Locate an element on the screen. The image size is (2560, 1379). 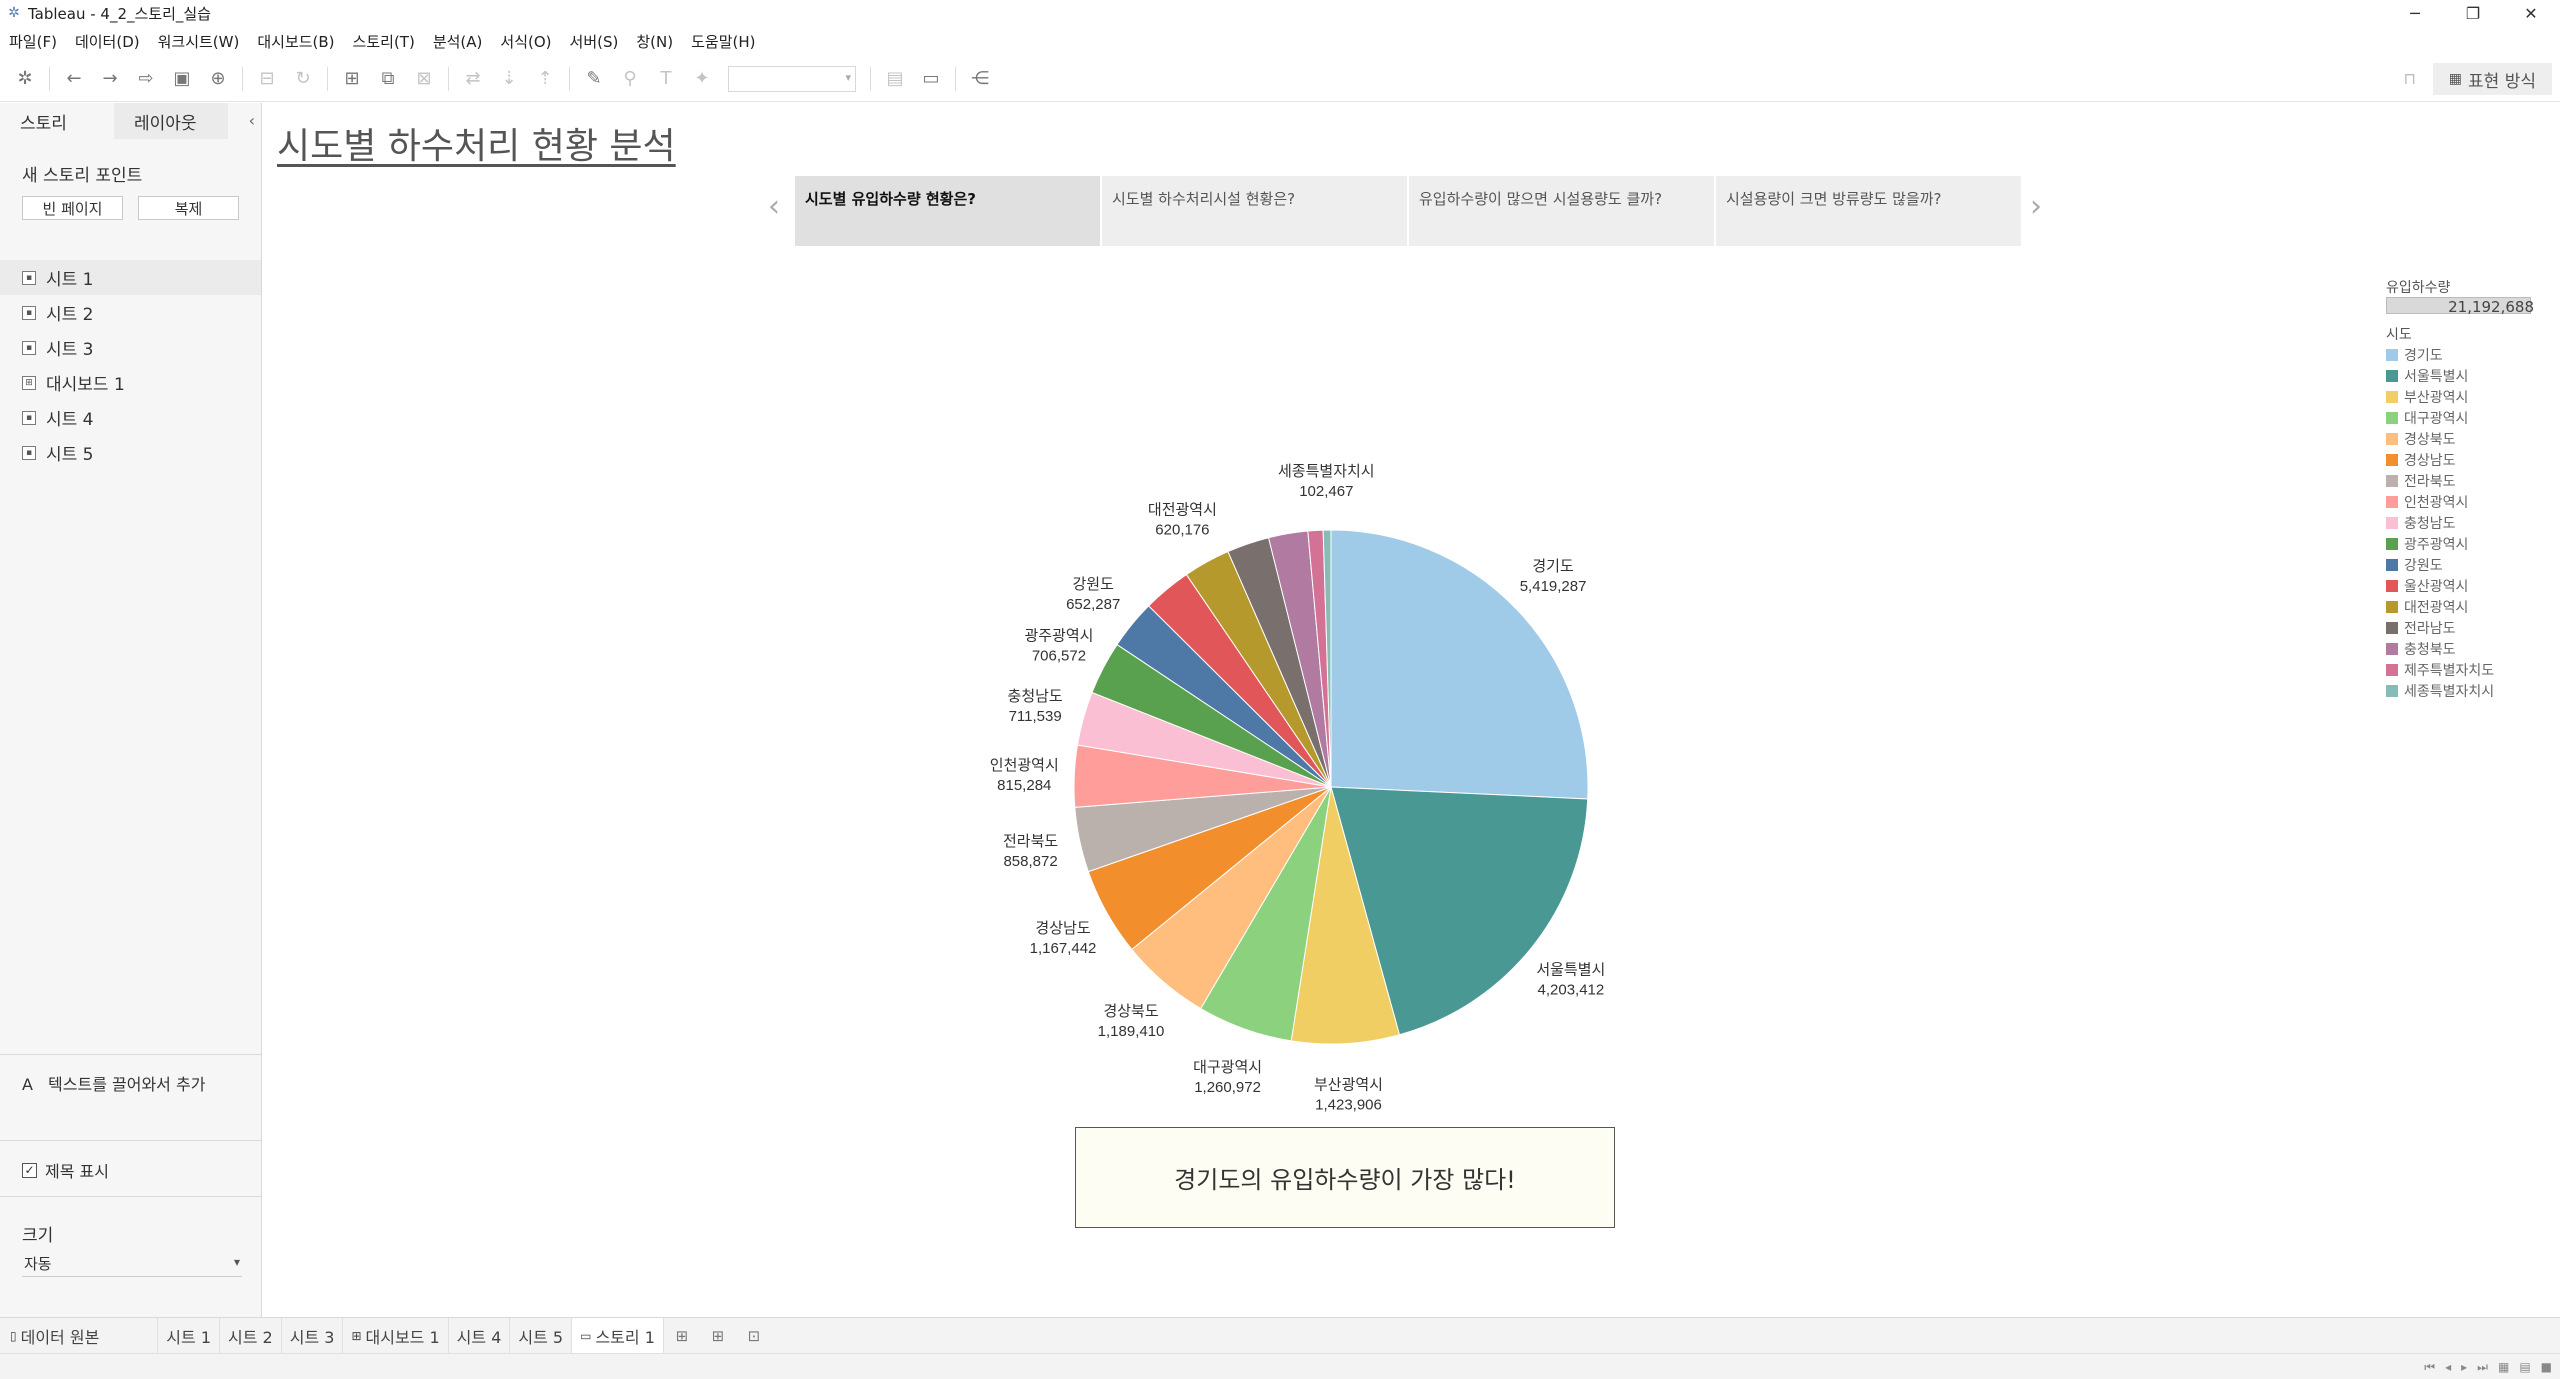
new-worksheet-tab-icon: ⊞ is located at coordinates (682, 1335).